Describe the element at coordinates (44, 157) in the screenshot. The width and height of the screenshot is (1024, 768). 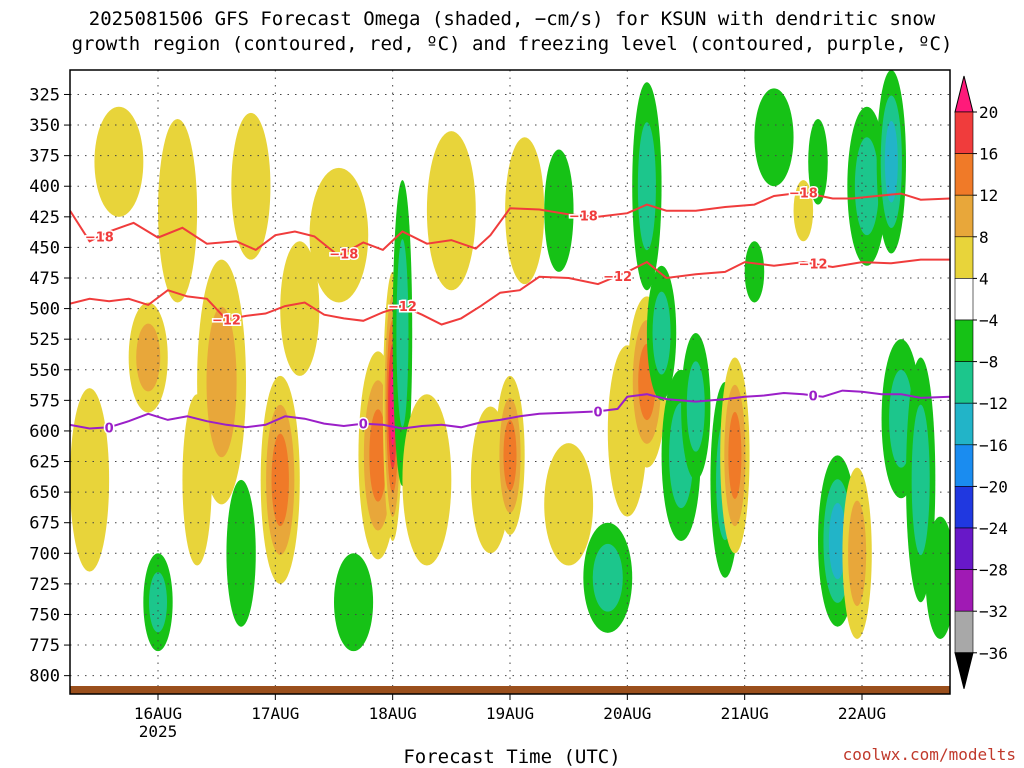
I see `y-tick-label-375: 375` at that location.